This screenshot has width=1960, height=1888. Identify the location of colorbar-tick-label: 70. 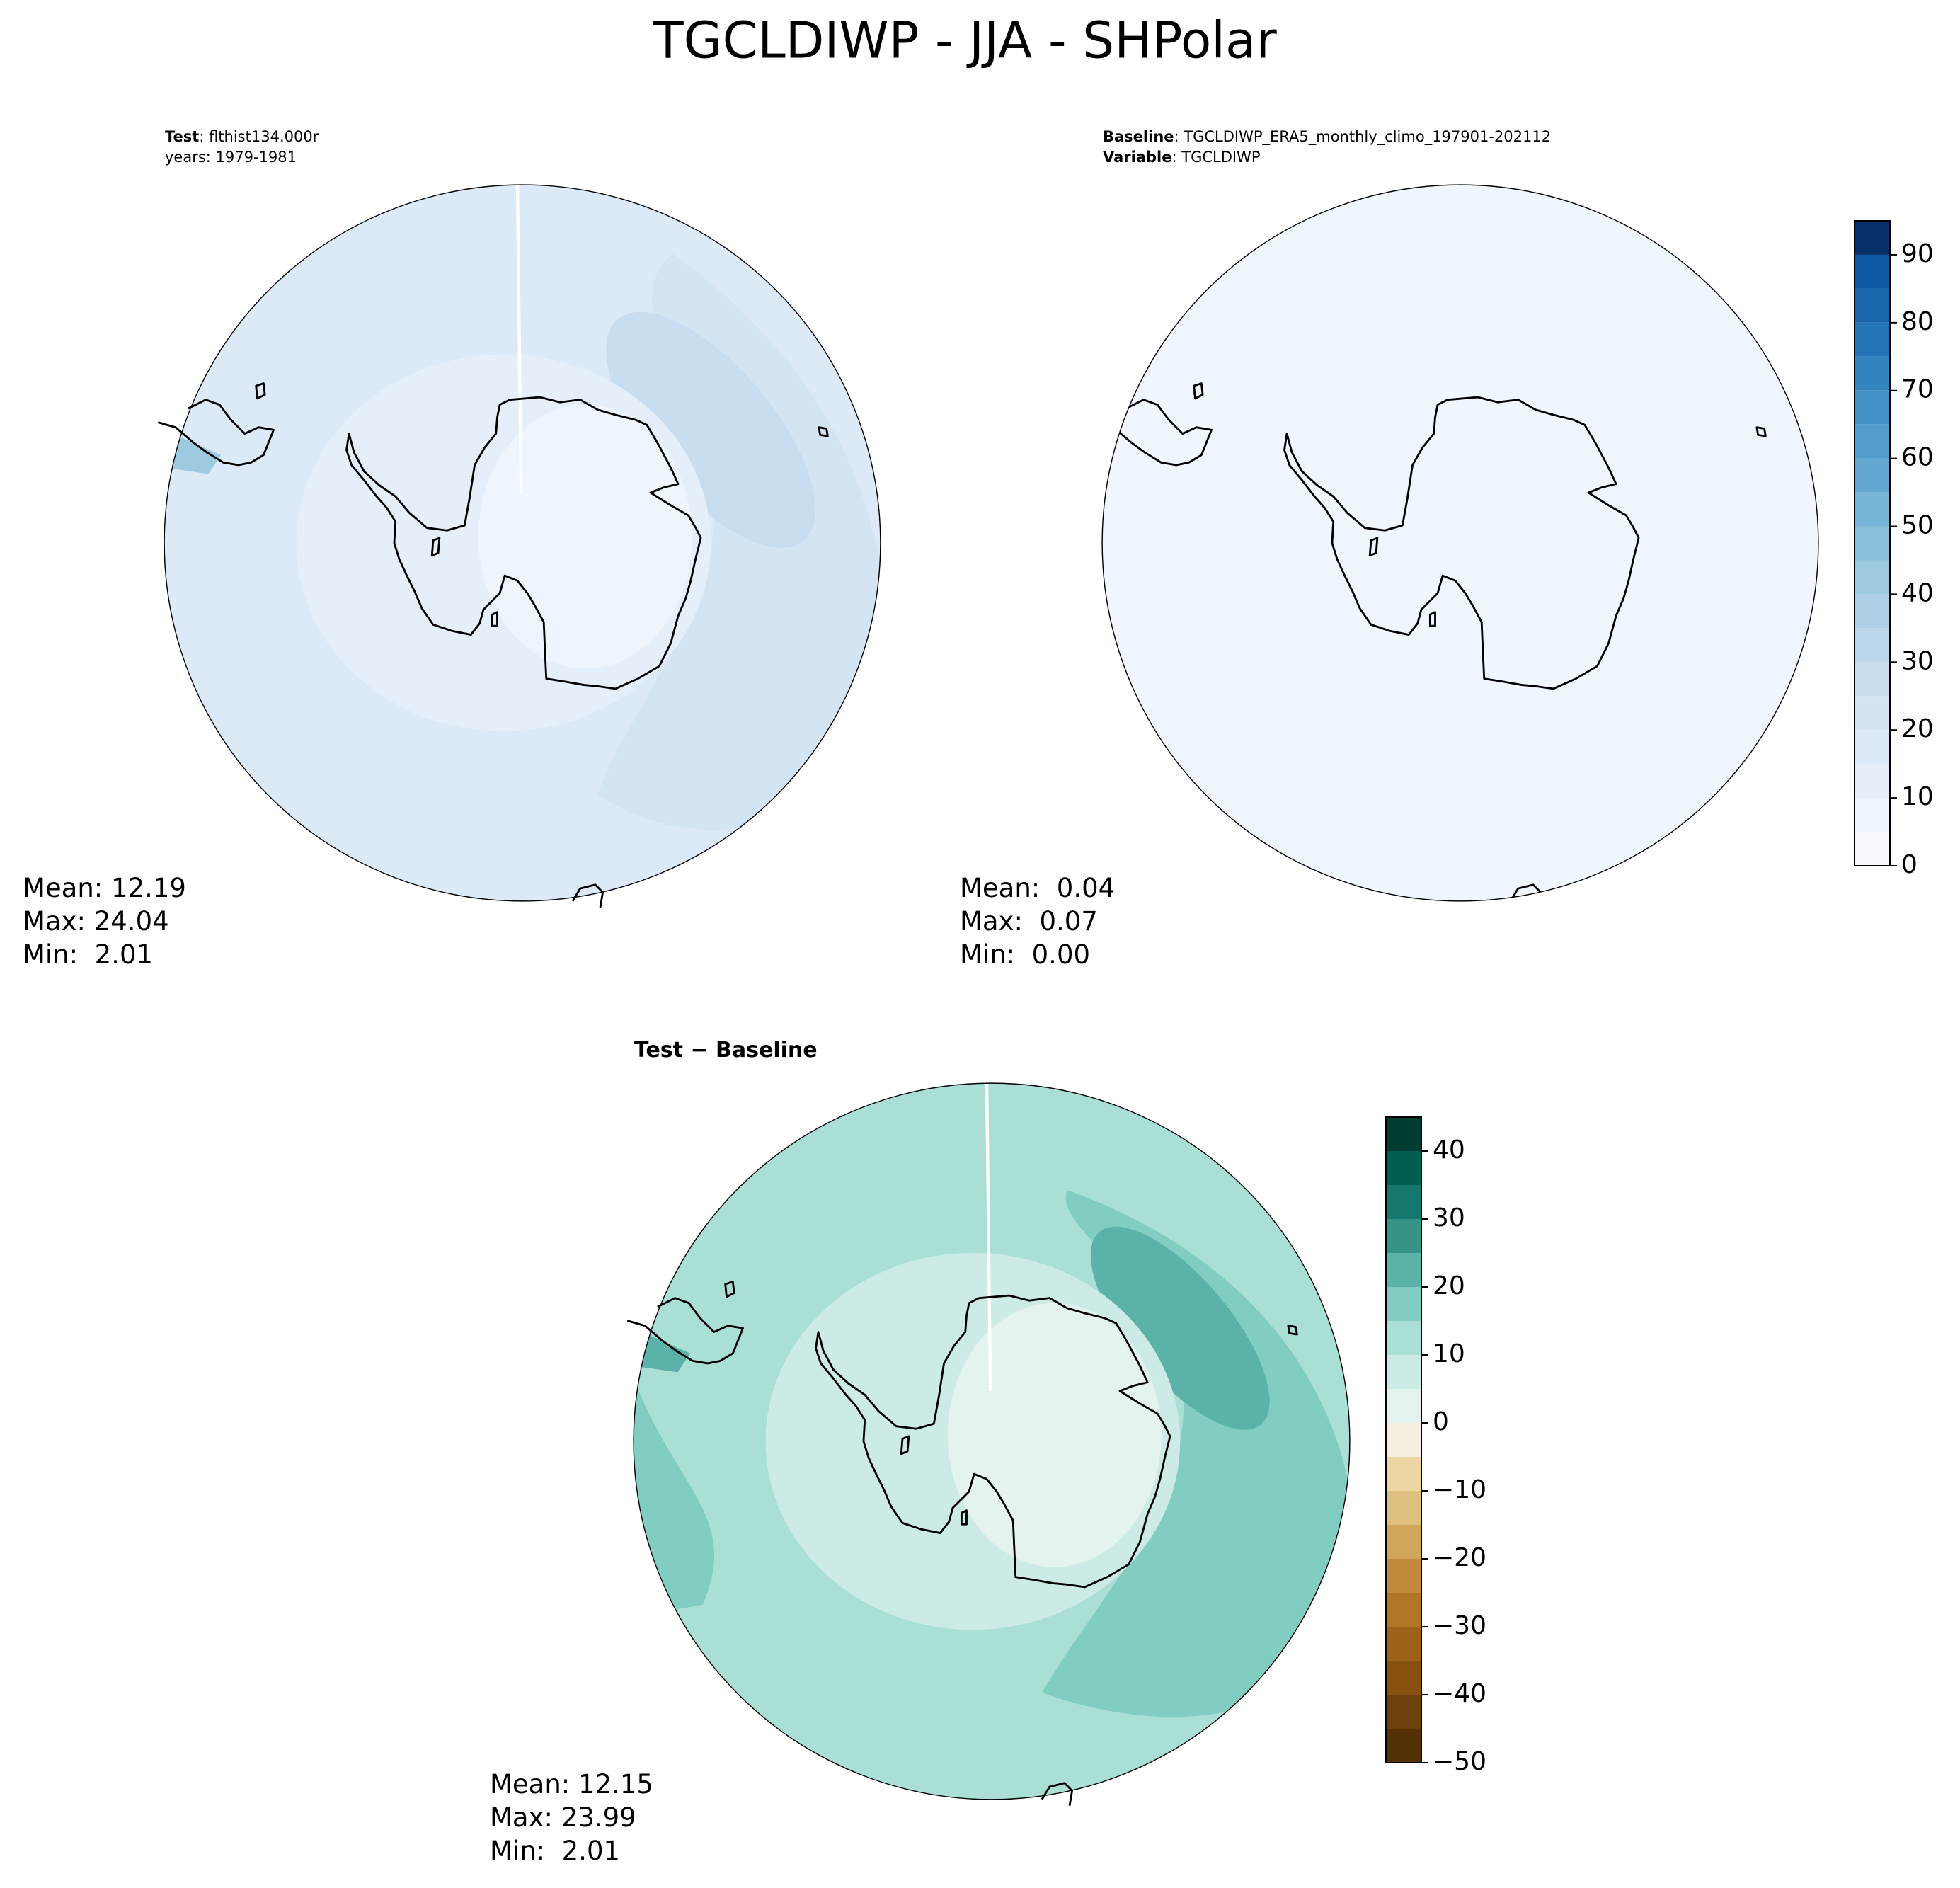
(1917, 390).